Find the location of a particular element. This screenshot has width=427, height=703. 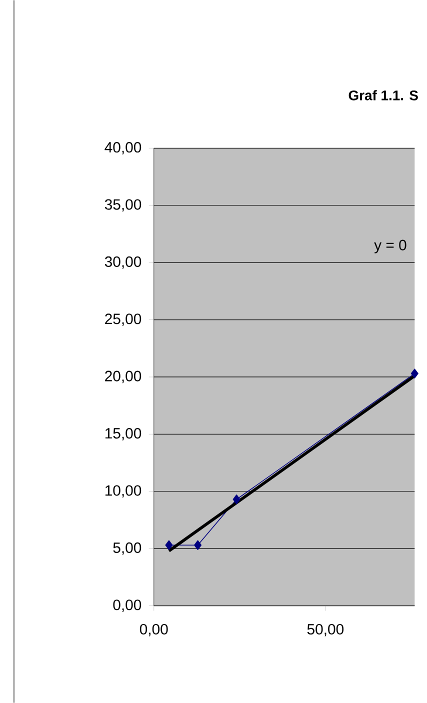

y-tick-label: 25,00 is located at coordinates (123, 320).